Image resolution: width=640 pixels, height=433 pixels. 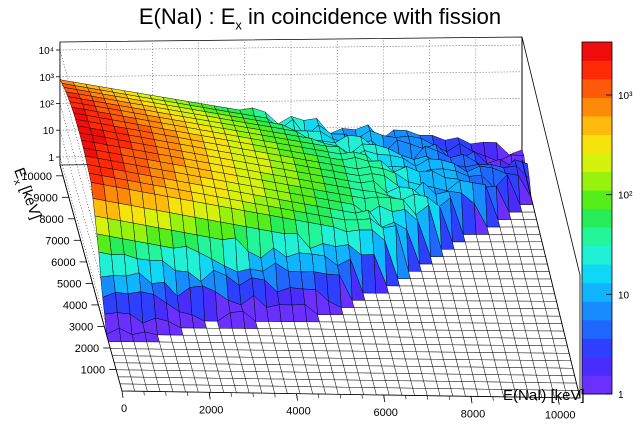 What do you see at coordinates (625, 96) in the screenshot?
I see `palette-tick-label: 10³` at bounding box center [625, 96].